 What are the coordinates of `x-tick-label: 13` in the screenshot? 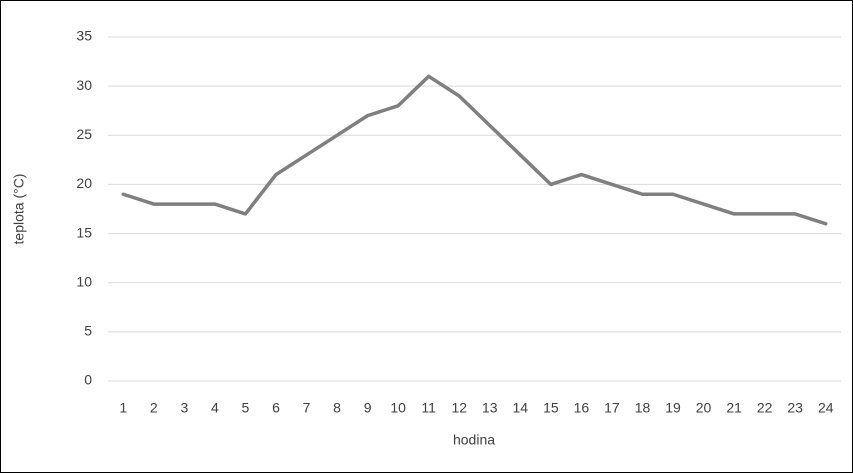 It's located at (490, 408).